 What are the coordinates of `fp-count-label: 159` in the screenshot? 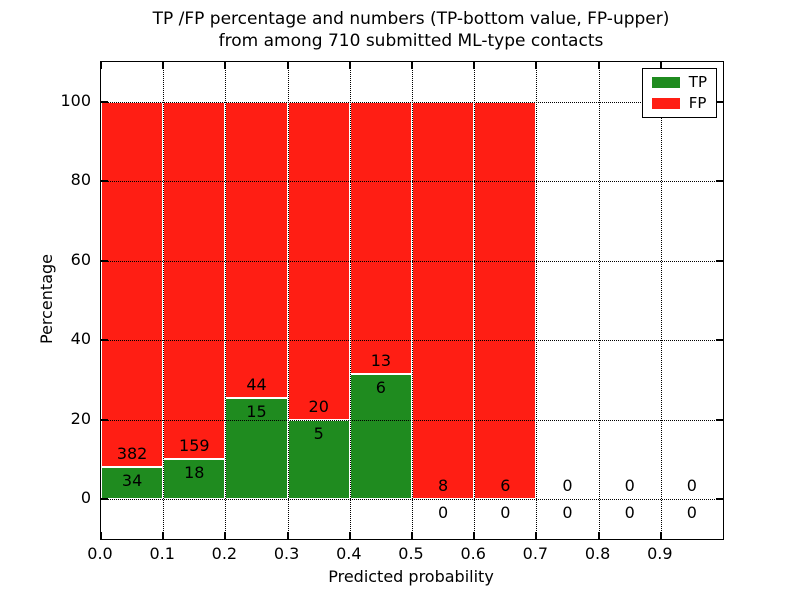 It's located at (194, 445).